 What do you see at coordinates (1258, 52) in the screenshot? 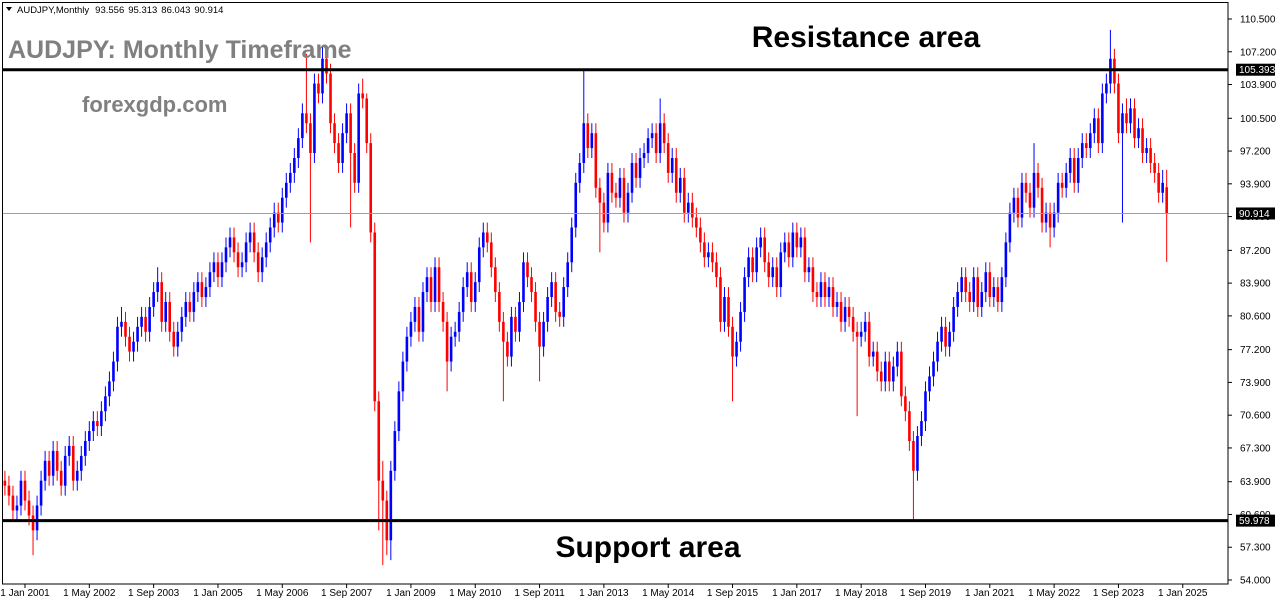
I see `y-tick-label: 107.200` at bounding box center [1258, 52].